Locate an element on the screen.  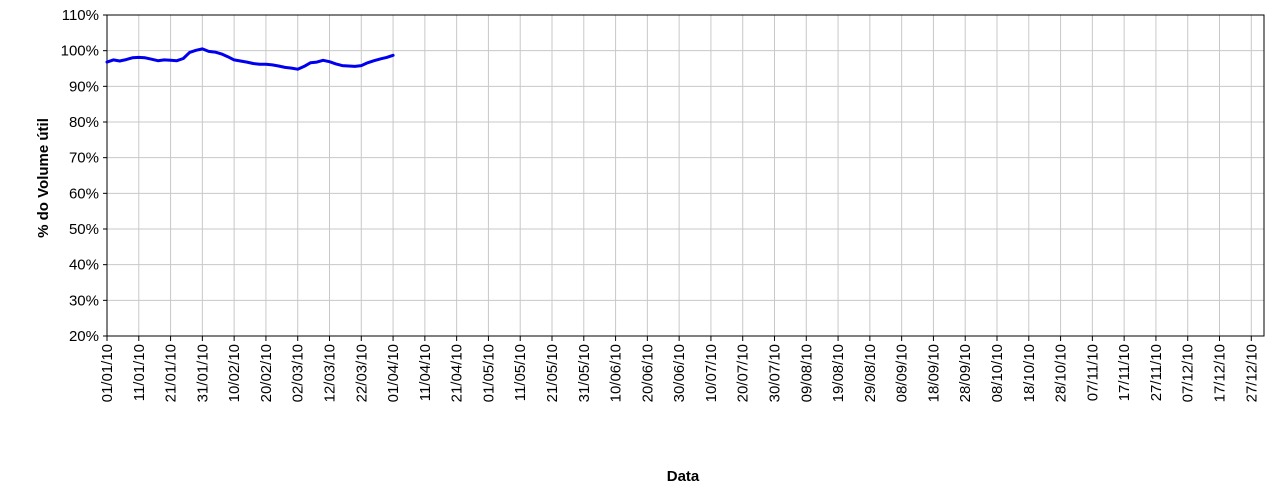
x-tick-label: 01/01/10 is located at coordinates (107, 373).